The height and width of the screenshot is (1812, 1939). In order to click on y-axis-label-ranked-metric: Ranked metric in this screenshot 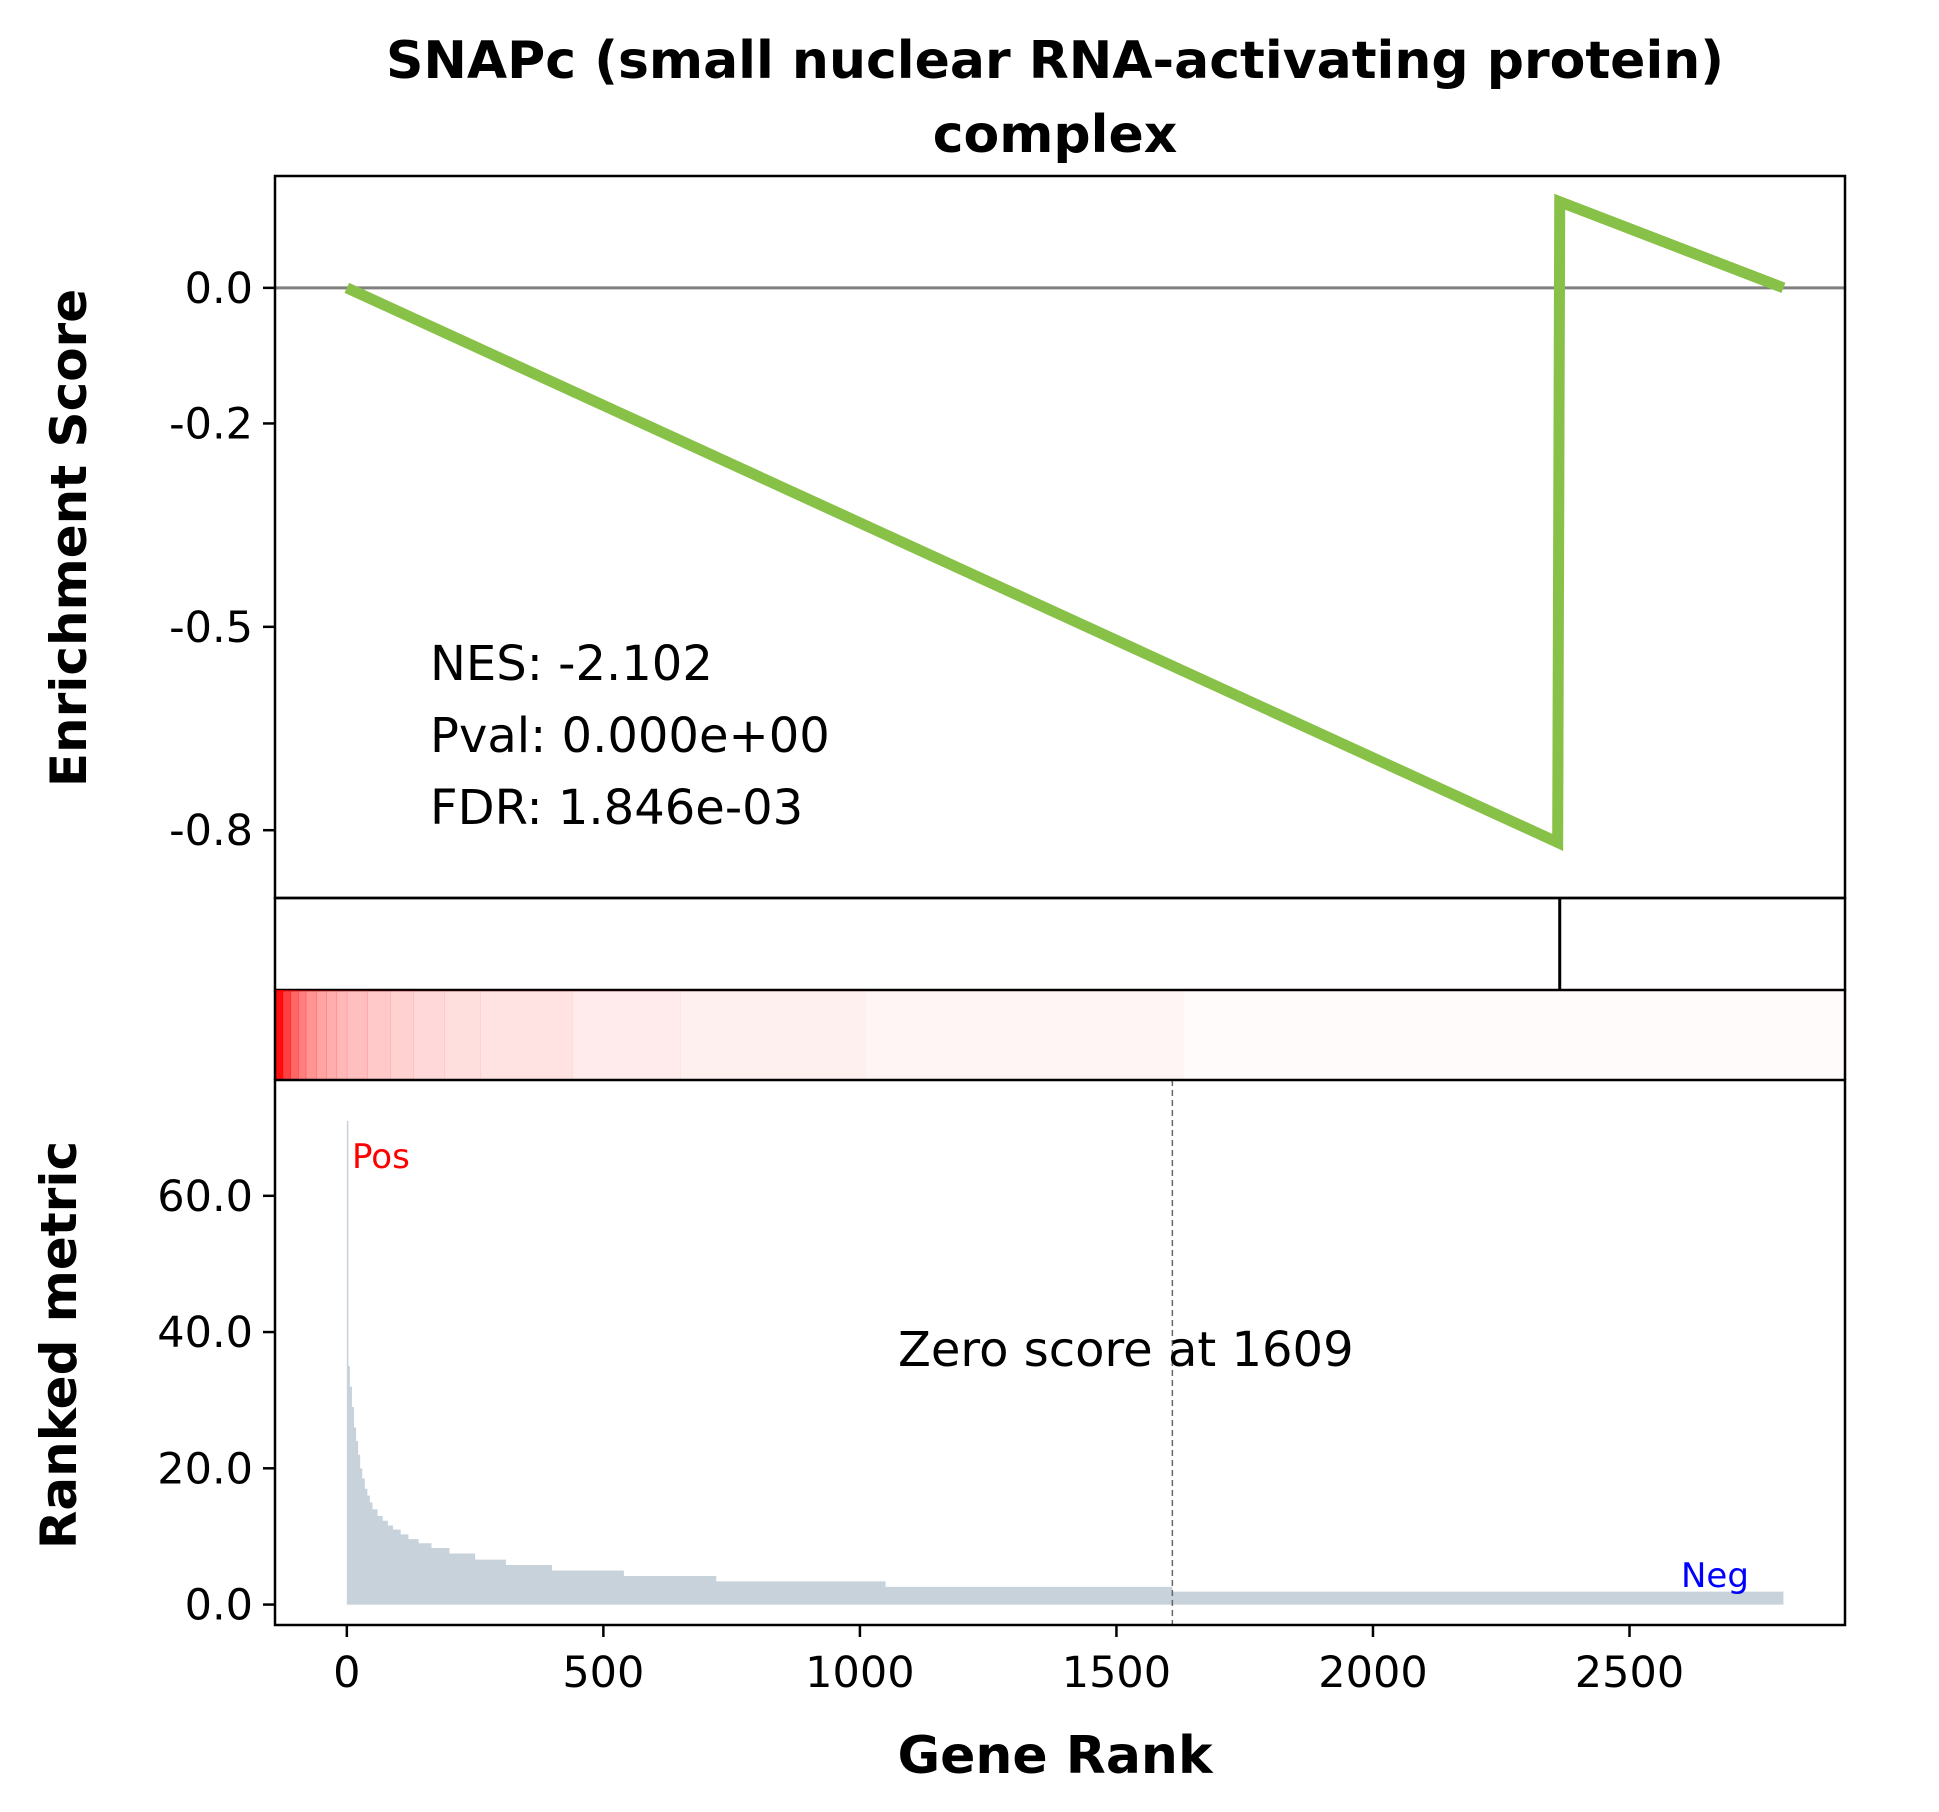, I will do `click(59, 1345)`.